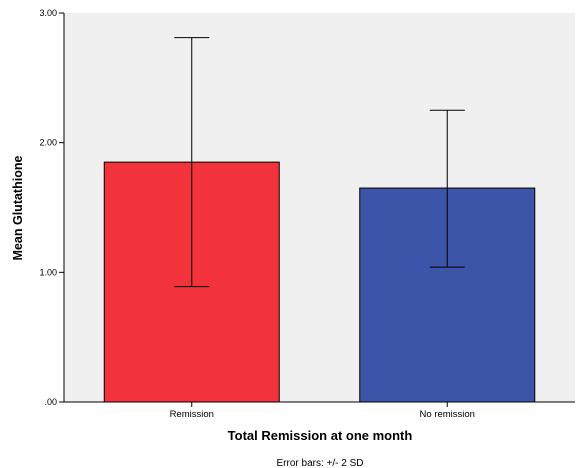 This screenshot has width=577, height=468. I want to click on x-tick-label-0: Remission, so click(192, 414).